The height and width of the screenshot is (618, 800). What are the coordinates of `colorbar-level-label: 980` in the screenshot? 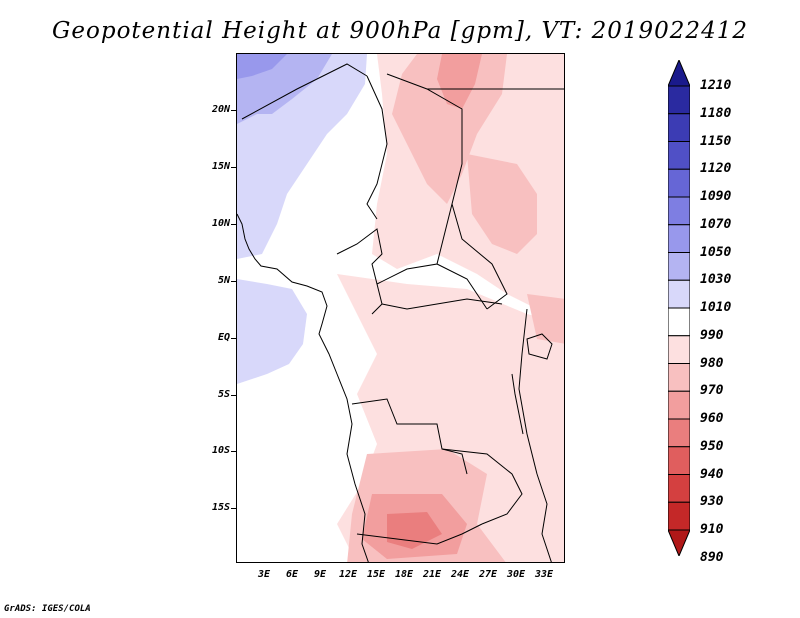 It's located at (712, 363).